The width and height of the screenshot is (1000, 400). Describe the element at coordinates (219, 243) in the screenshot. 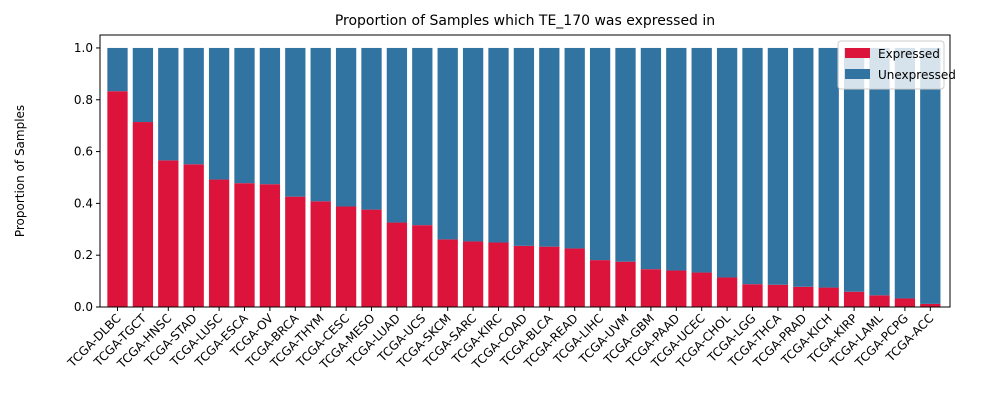

I see `bar-expressed-tcga-lusc` at that location.